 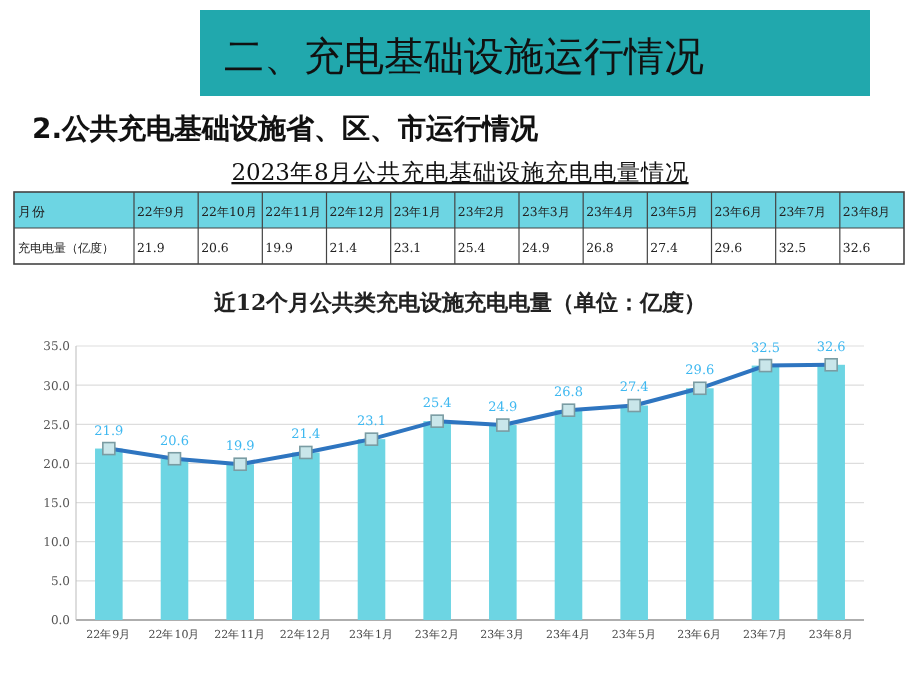 I want to click on text: 2023年8月公共充电基础设施充电电量情况, so click(x=460, y=172).